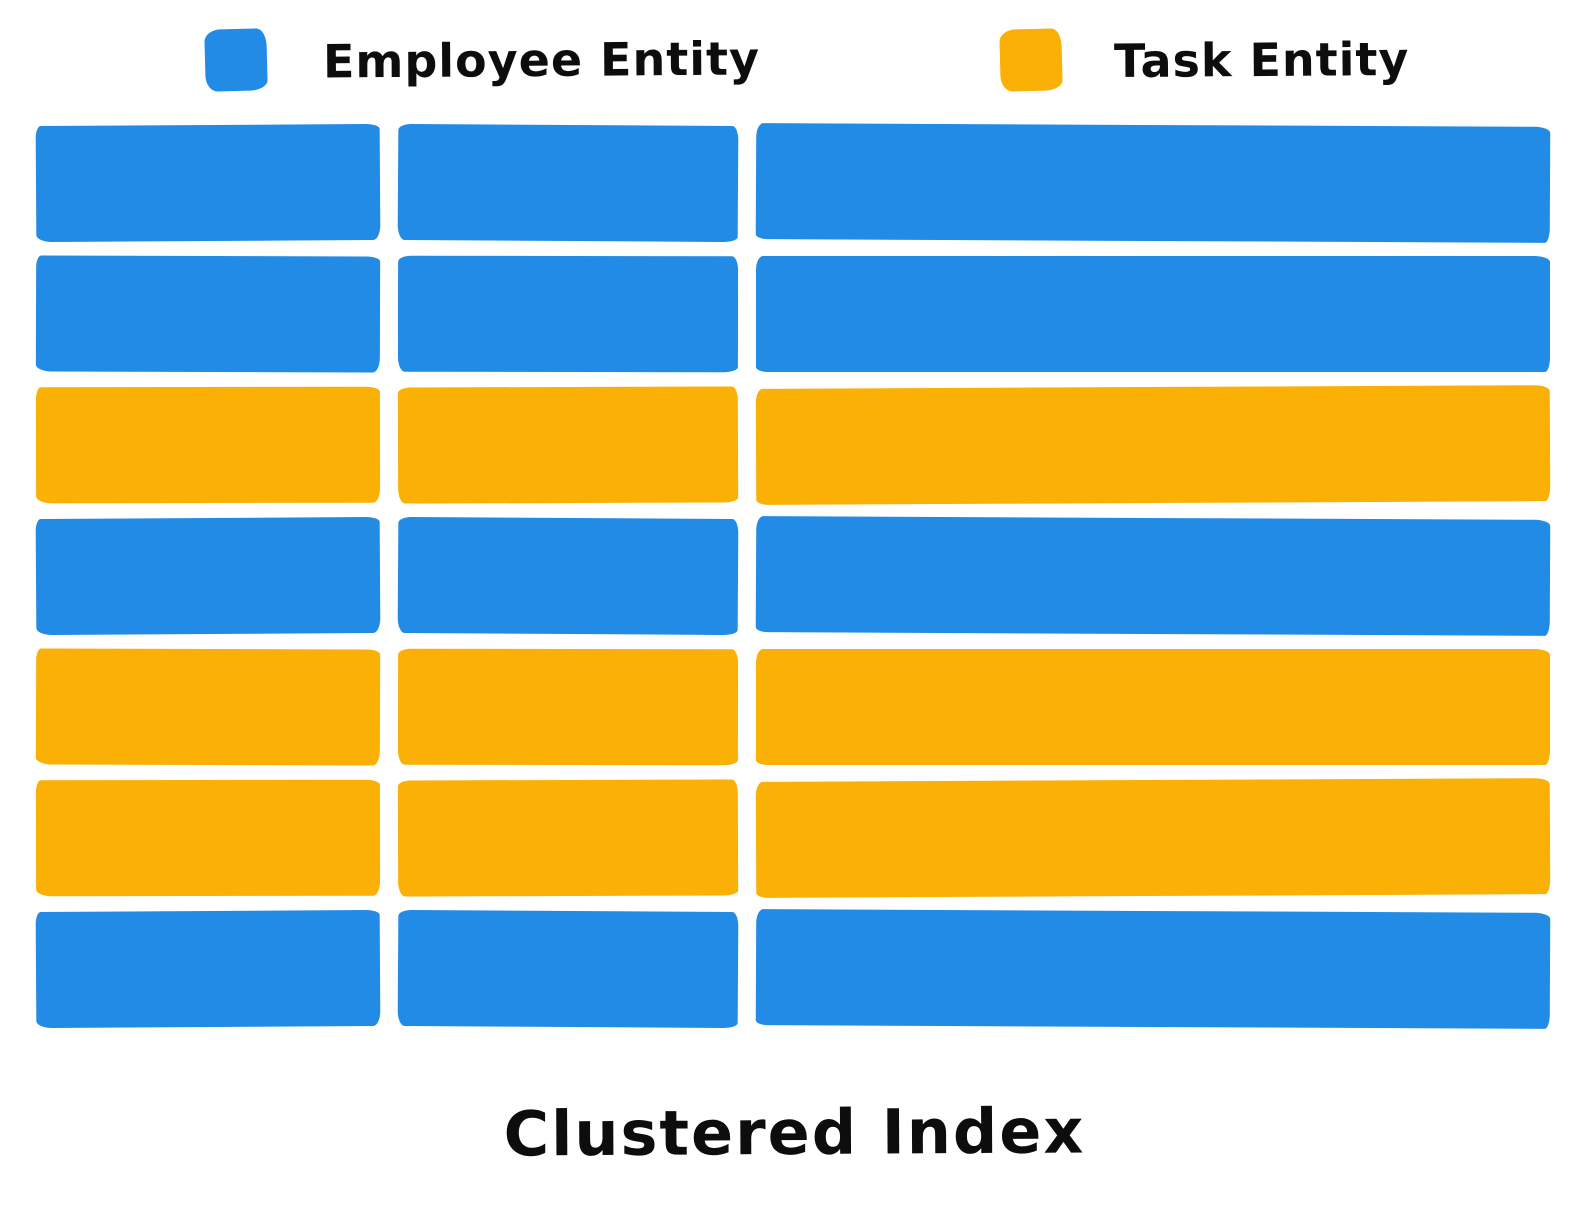  What do you see at coordinates (541, 60) in the screenshot?
I see `legend-label-employee: Employee Entity` at bounding box center [541, 60].